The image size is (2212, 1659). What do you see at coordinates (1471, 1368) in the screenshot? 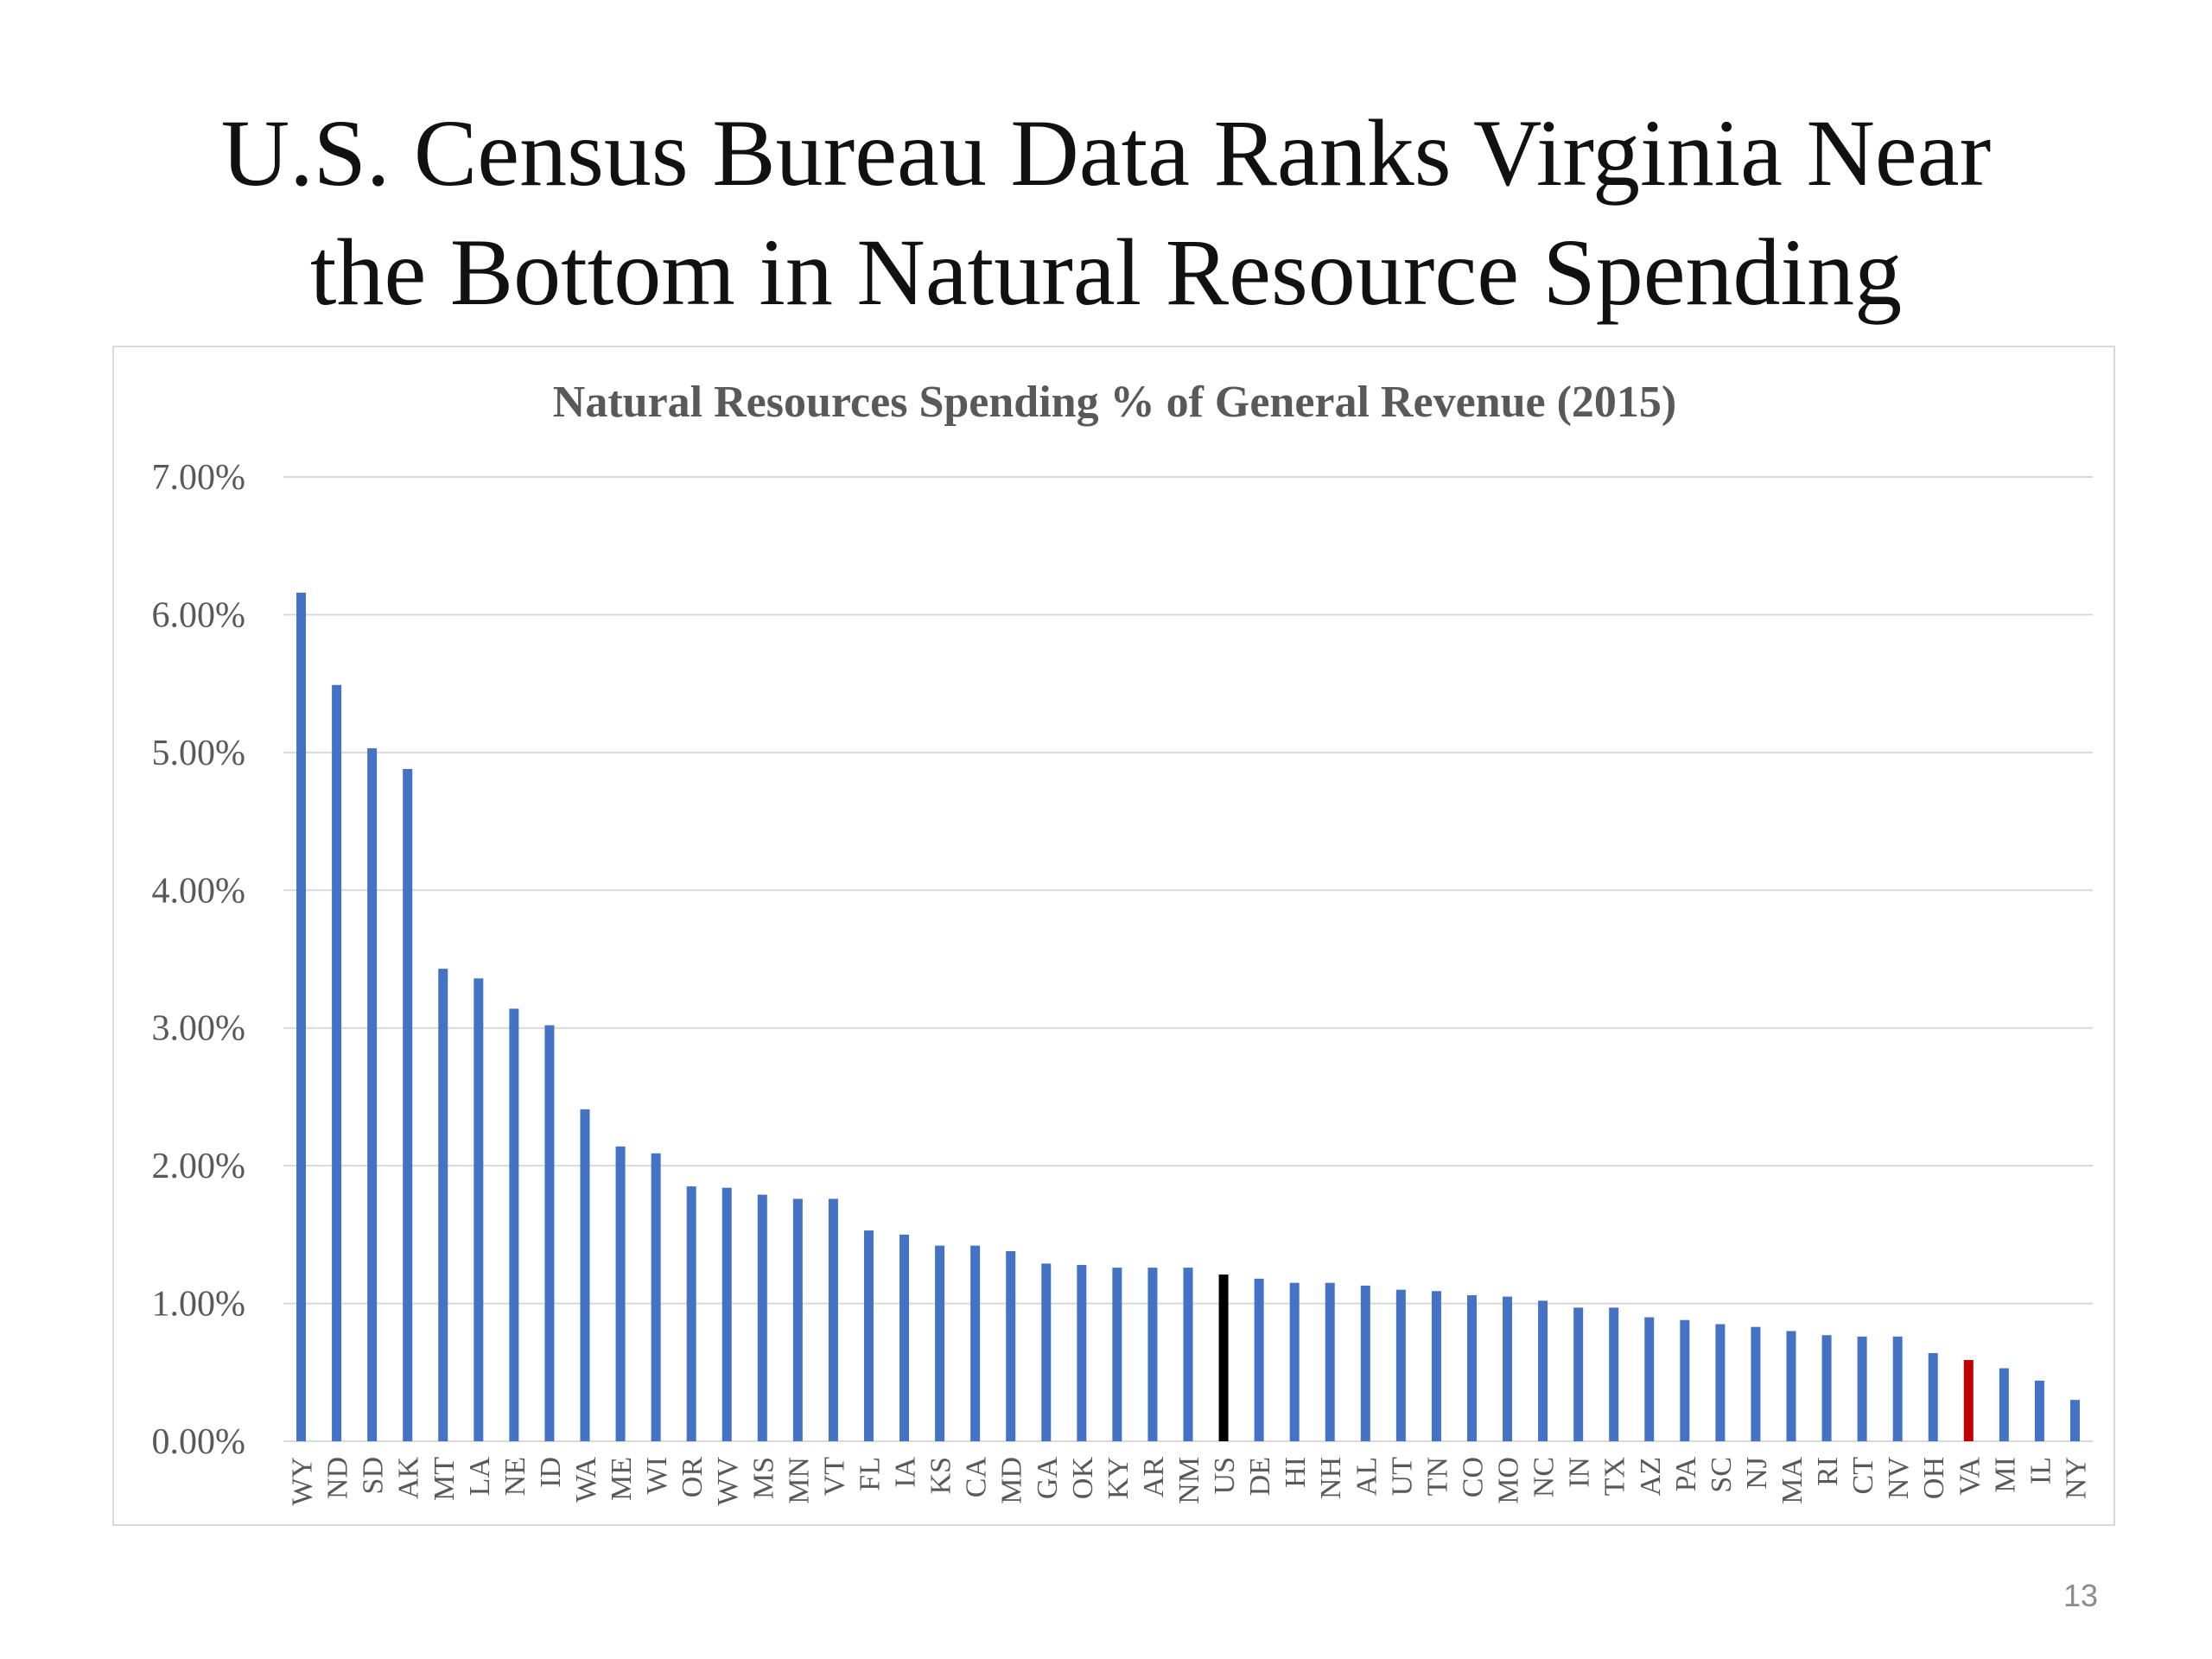
I see `bar-co` at bounding box center [1471, 1368].